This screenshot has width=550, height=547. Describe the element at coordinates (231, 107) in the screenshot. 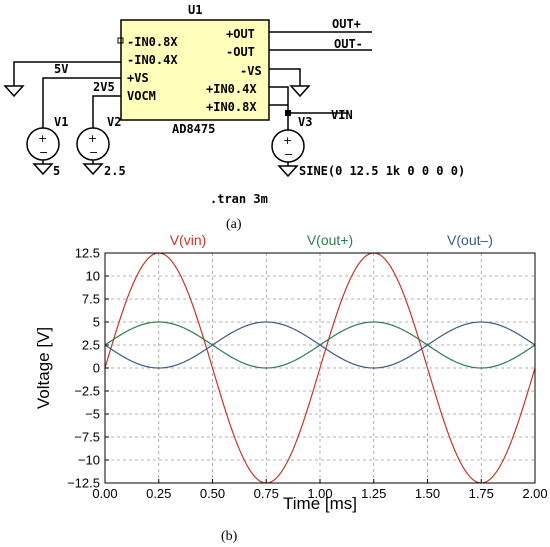

I see `pin-label-inp08: +IN0.8X` at that location.